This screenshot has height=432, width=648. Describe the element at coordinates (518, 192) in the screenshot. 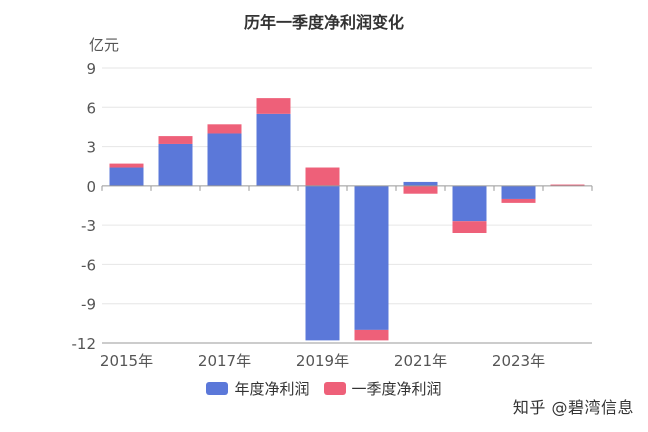

I see `bar-annual-2023年` at that location.